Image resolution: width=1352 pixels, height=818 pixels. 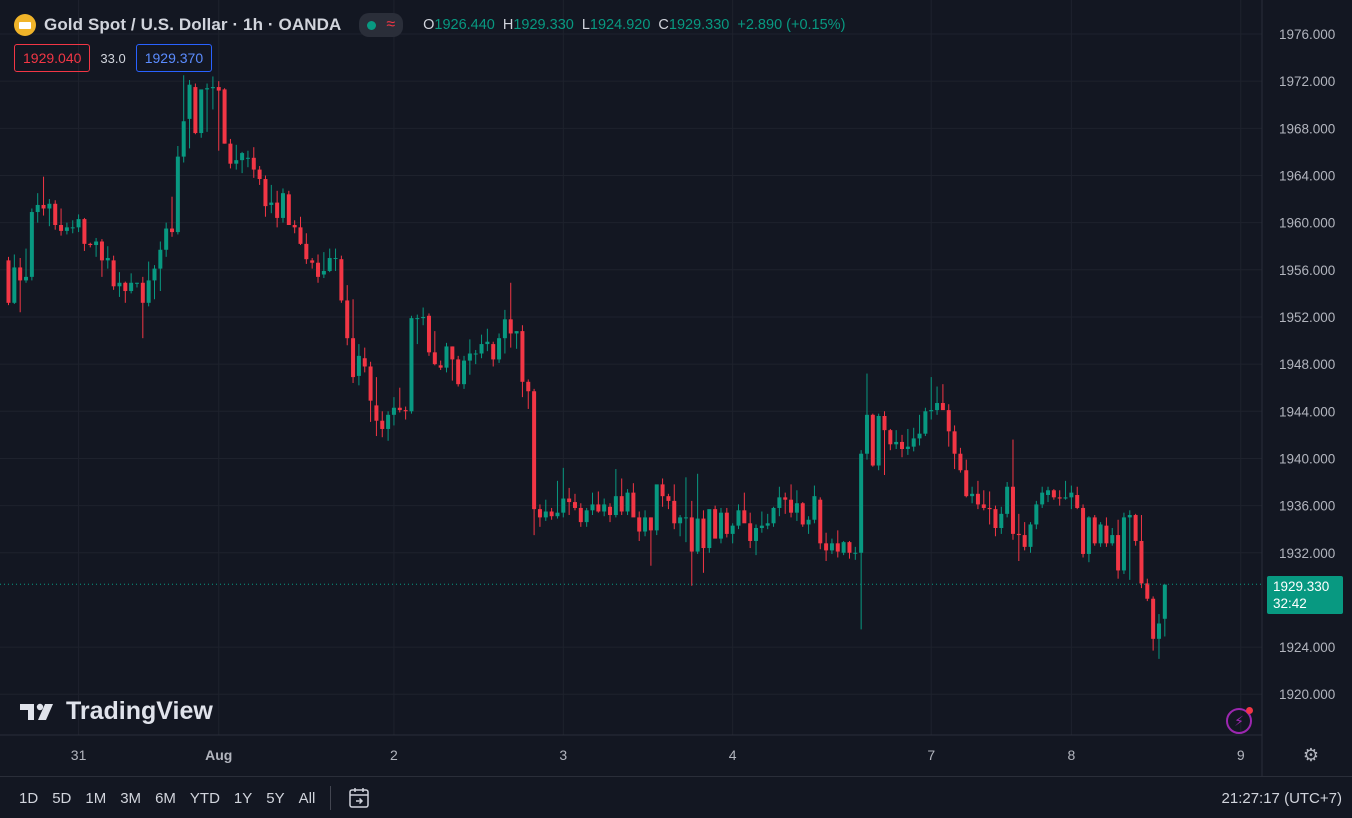 I want to click on settings-icon: ⚙, so click(x=1311, y=754).